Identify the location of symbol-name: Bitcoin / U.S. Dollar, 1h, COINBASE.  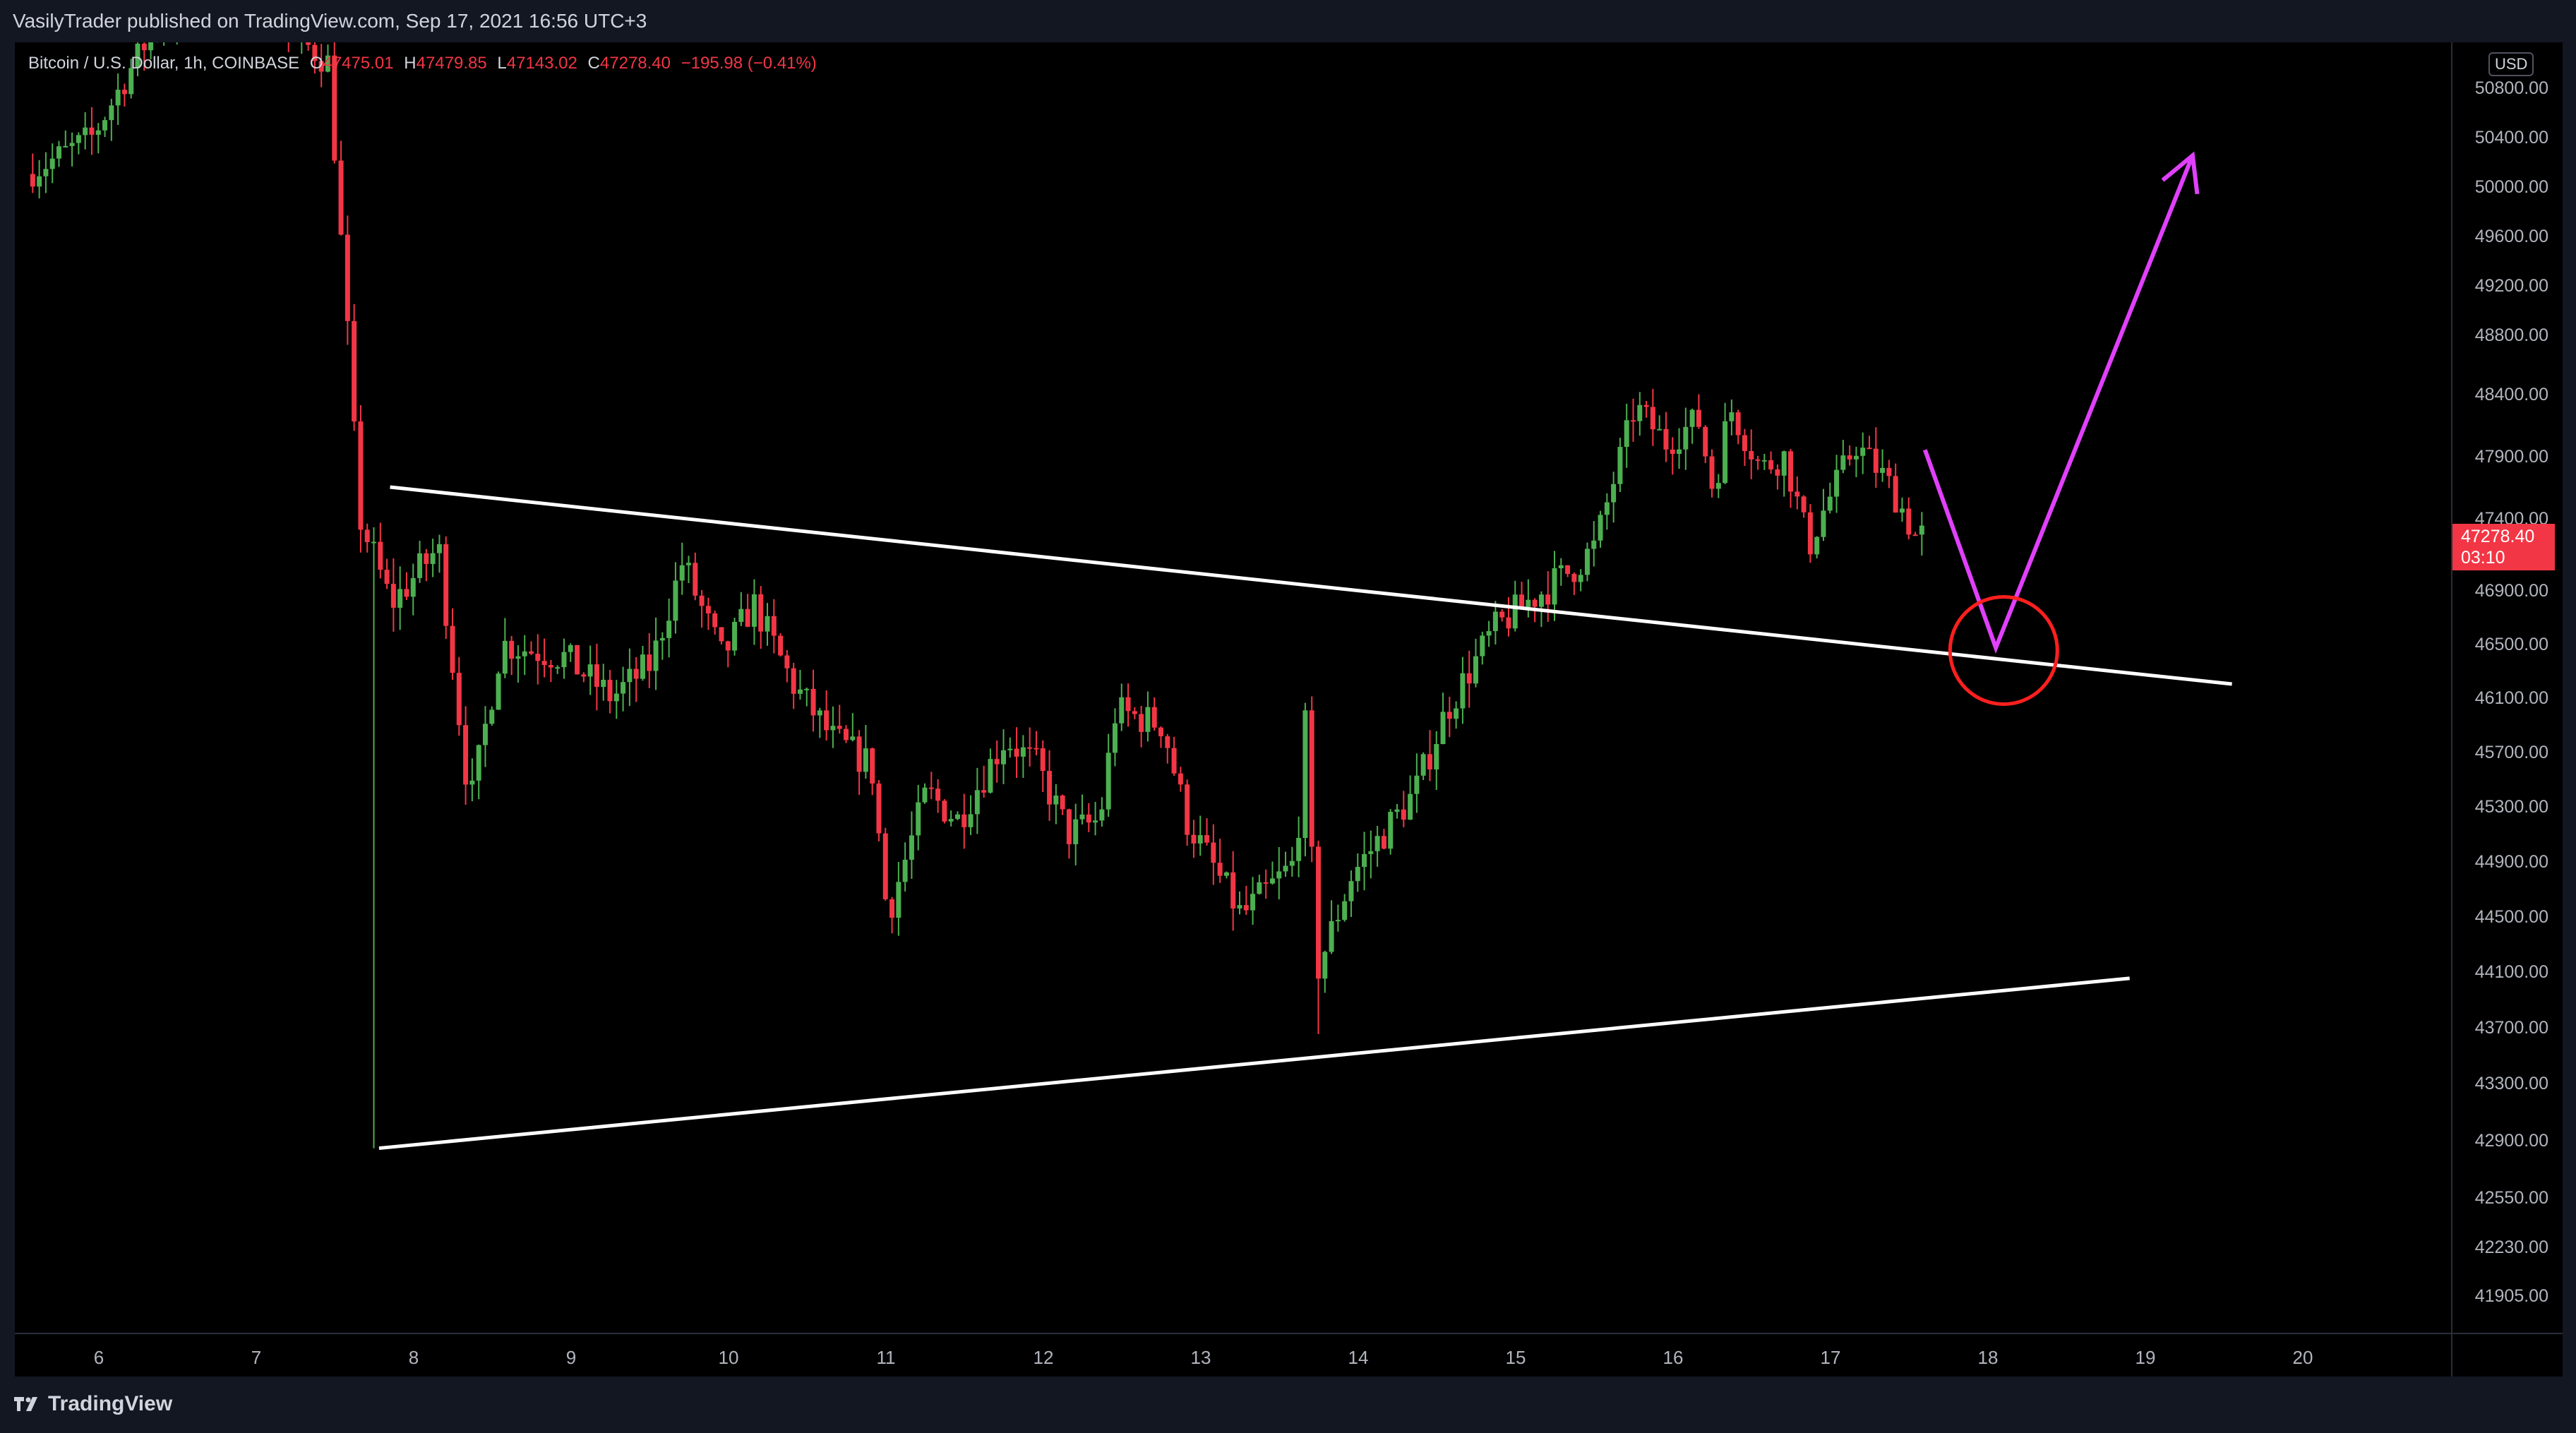
(164, 63).